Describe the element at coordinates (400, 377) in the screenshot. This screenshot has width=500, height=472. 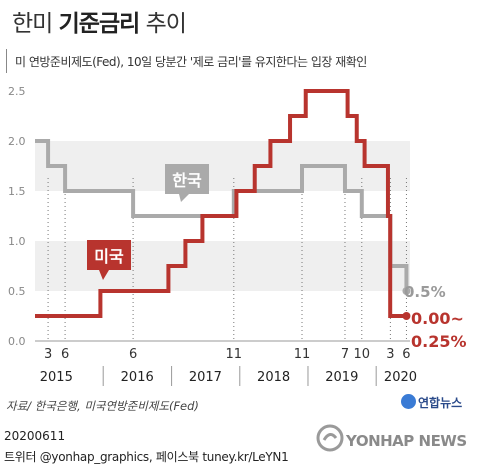
I see `year-tick-label: 2020` at that location.